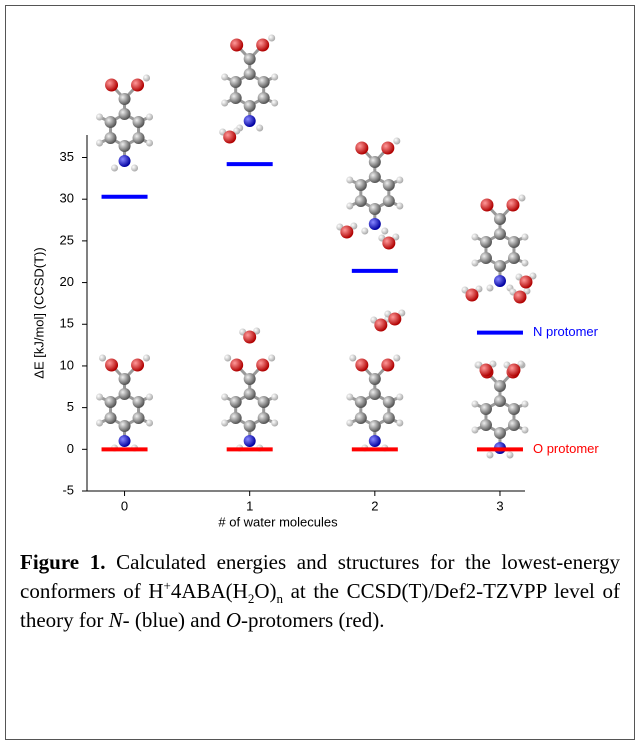 The height and width of the screenshot is (742, 640). Describe the element at coordinates (499, 505) in the screenshot. I see `x-tick-label: 3` at that location.